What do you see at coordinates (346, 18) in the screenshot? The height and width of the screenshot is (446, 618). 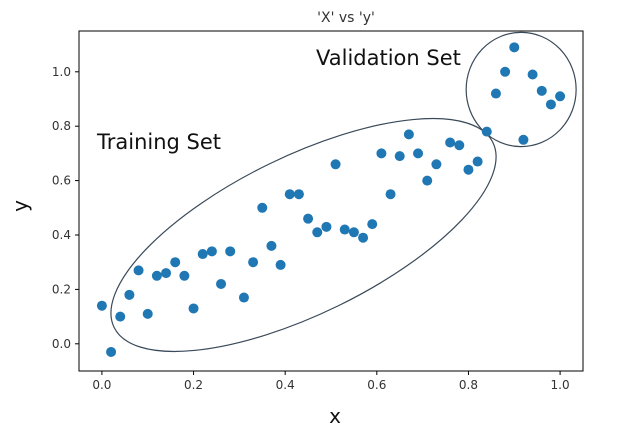 I see `chart-title: 'X' vs 'y'` at bounding box center [346, 18].